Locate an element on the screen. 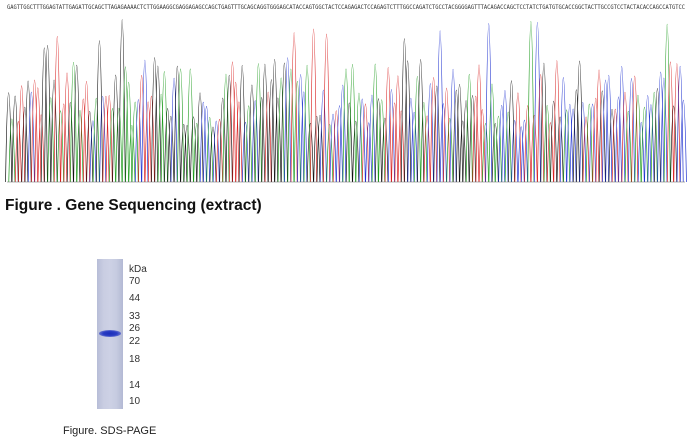  marker-label-10: 10 is located at coordinates (135, 401).